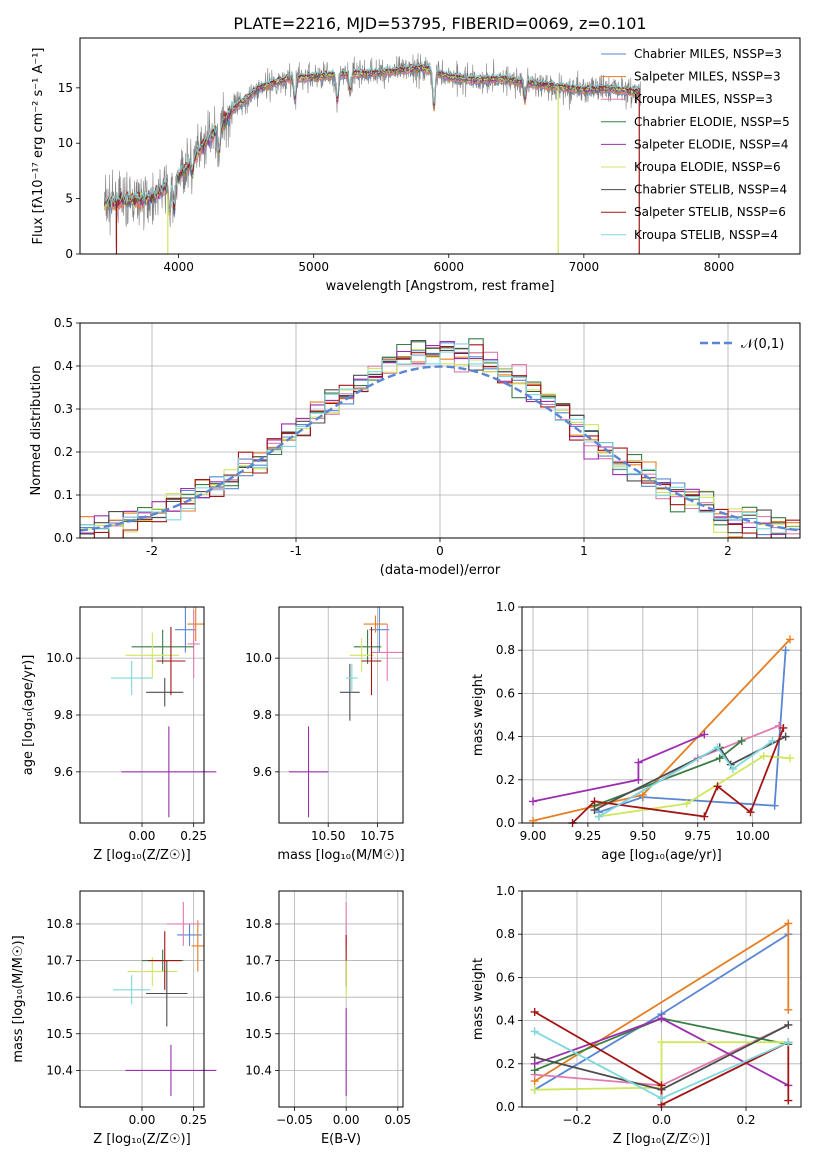 This screenshot has height=1170, width=819. I want to click on weight_vs_age-xlabel: age [log₁₀(age/yr)], so click(661, 855).